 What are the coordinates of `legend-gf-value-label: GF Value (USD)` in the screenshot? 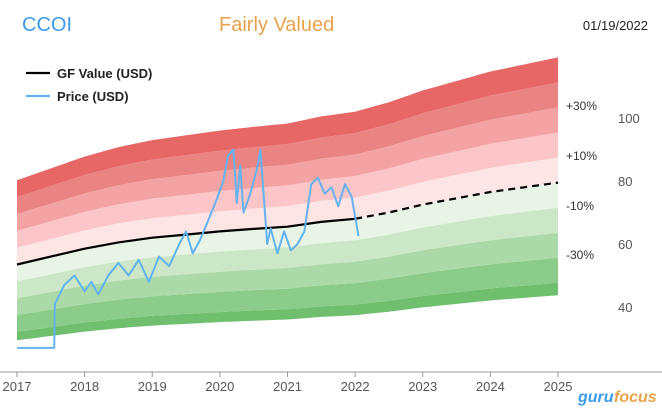 It's located at (104, 73).